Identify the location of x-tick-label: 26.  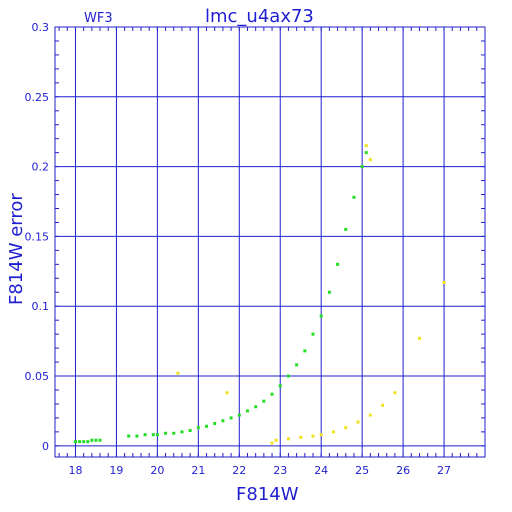
(403, 470).